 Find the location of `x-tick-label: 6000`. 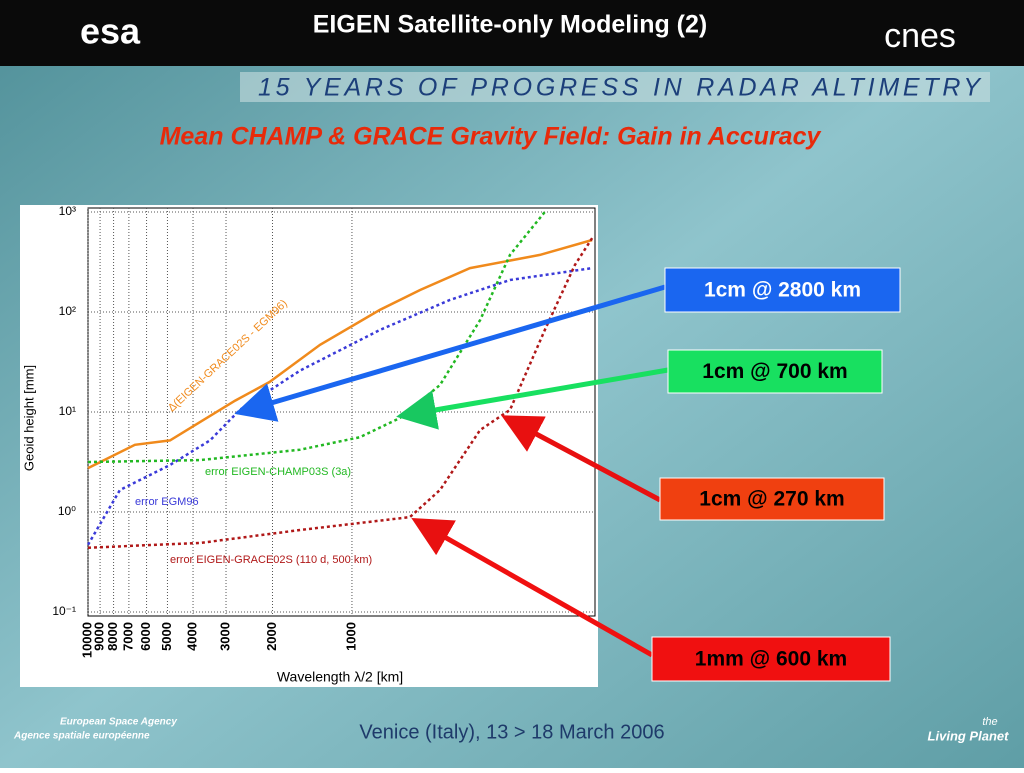

x-tick-label: 6000 is located at coordinates (145, 636).